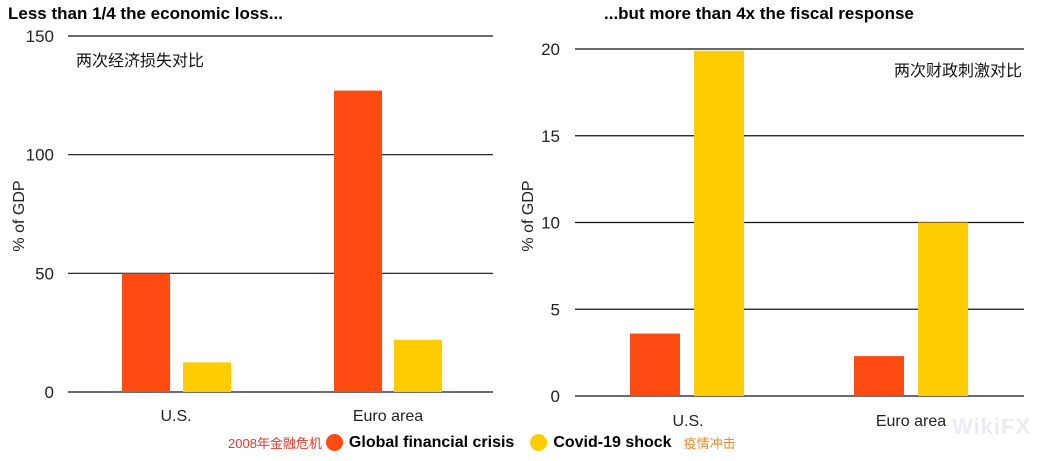 This screenshot has height=461, width=1051. I want to click on right-ytick-15: 15, so click(550, 136).